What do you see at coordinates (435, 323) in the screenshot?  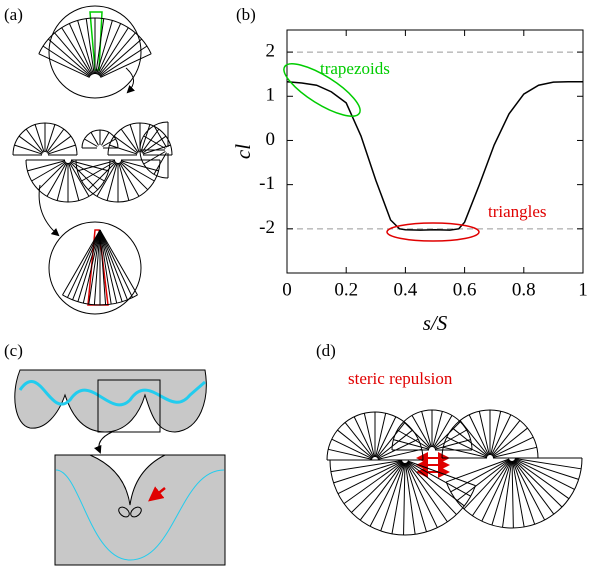 I see `x-axis-label: s/S` at bounding box center [435, 323].